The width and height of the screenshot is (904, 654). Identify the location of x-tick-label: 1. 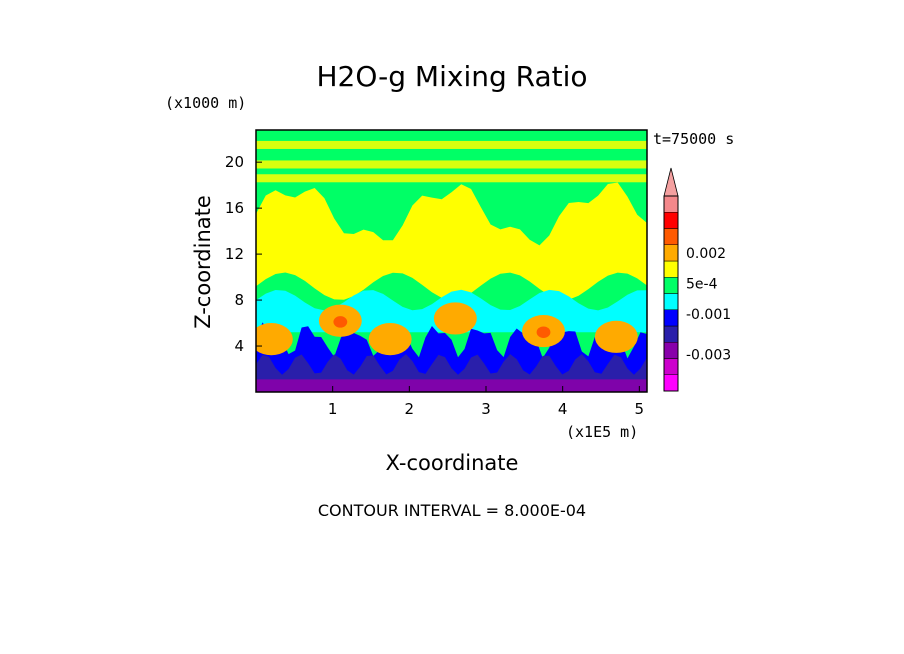
(333, 409).